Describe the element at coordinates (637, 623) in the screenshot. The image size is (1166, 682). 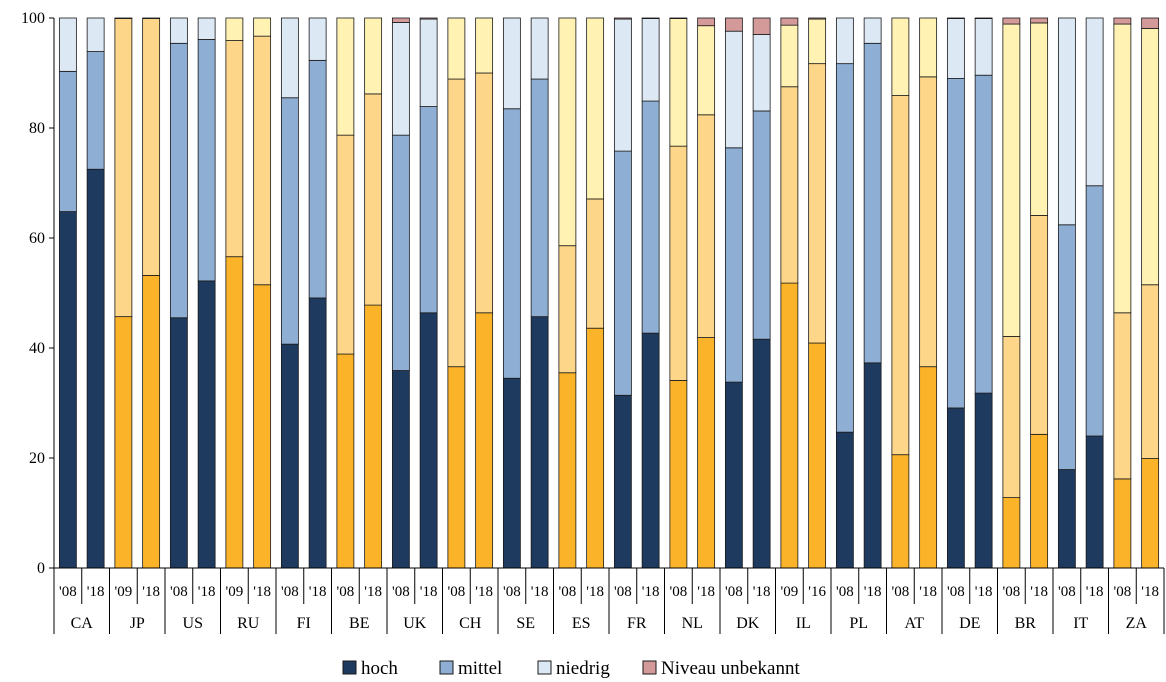
I see `country-label: FR` at that location.